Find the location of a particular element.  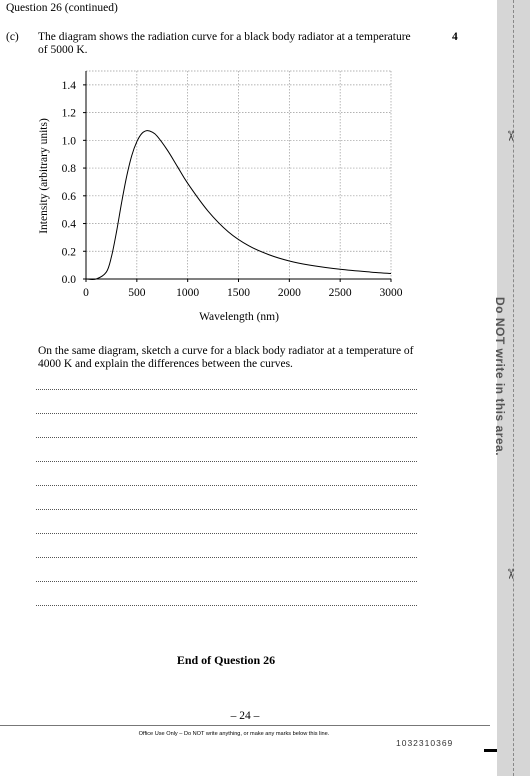

x-axis-label: Wavelength (nm) is located at coordinates (239, 317).